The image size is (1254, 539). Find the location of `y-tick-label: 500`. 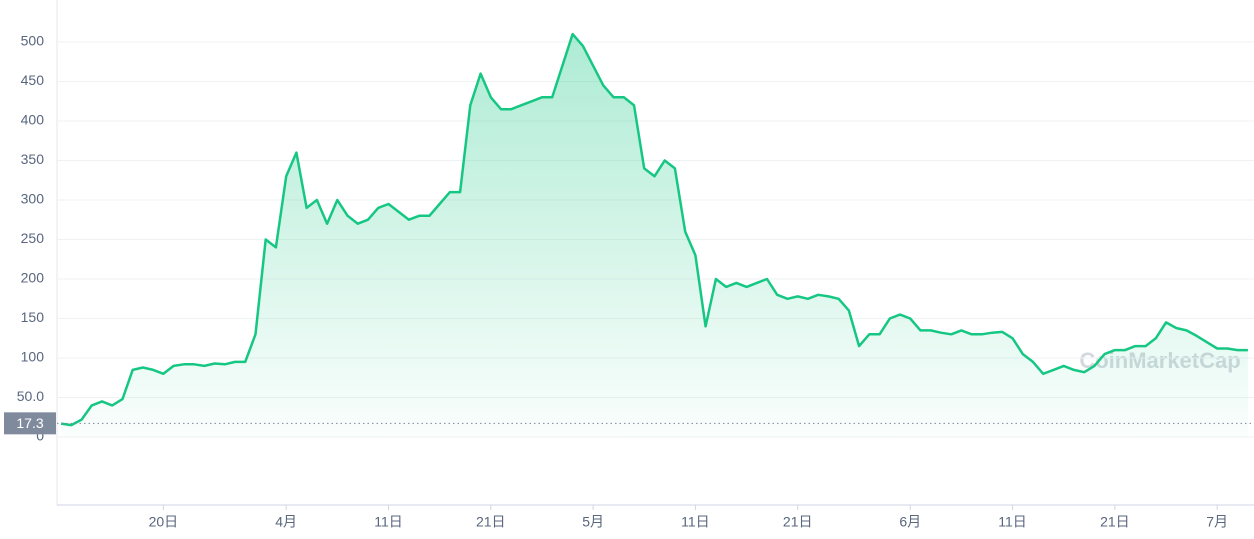

y-tick-label: 500 is located at coordinates (33, 41).